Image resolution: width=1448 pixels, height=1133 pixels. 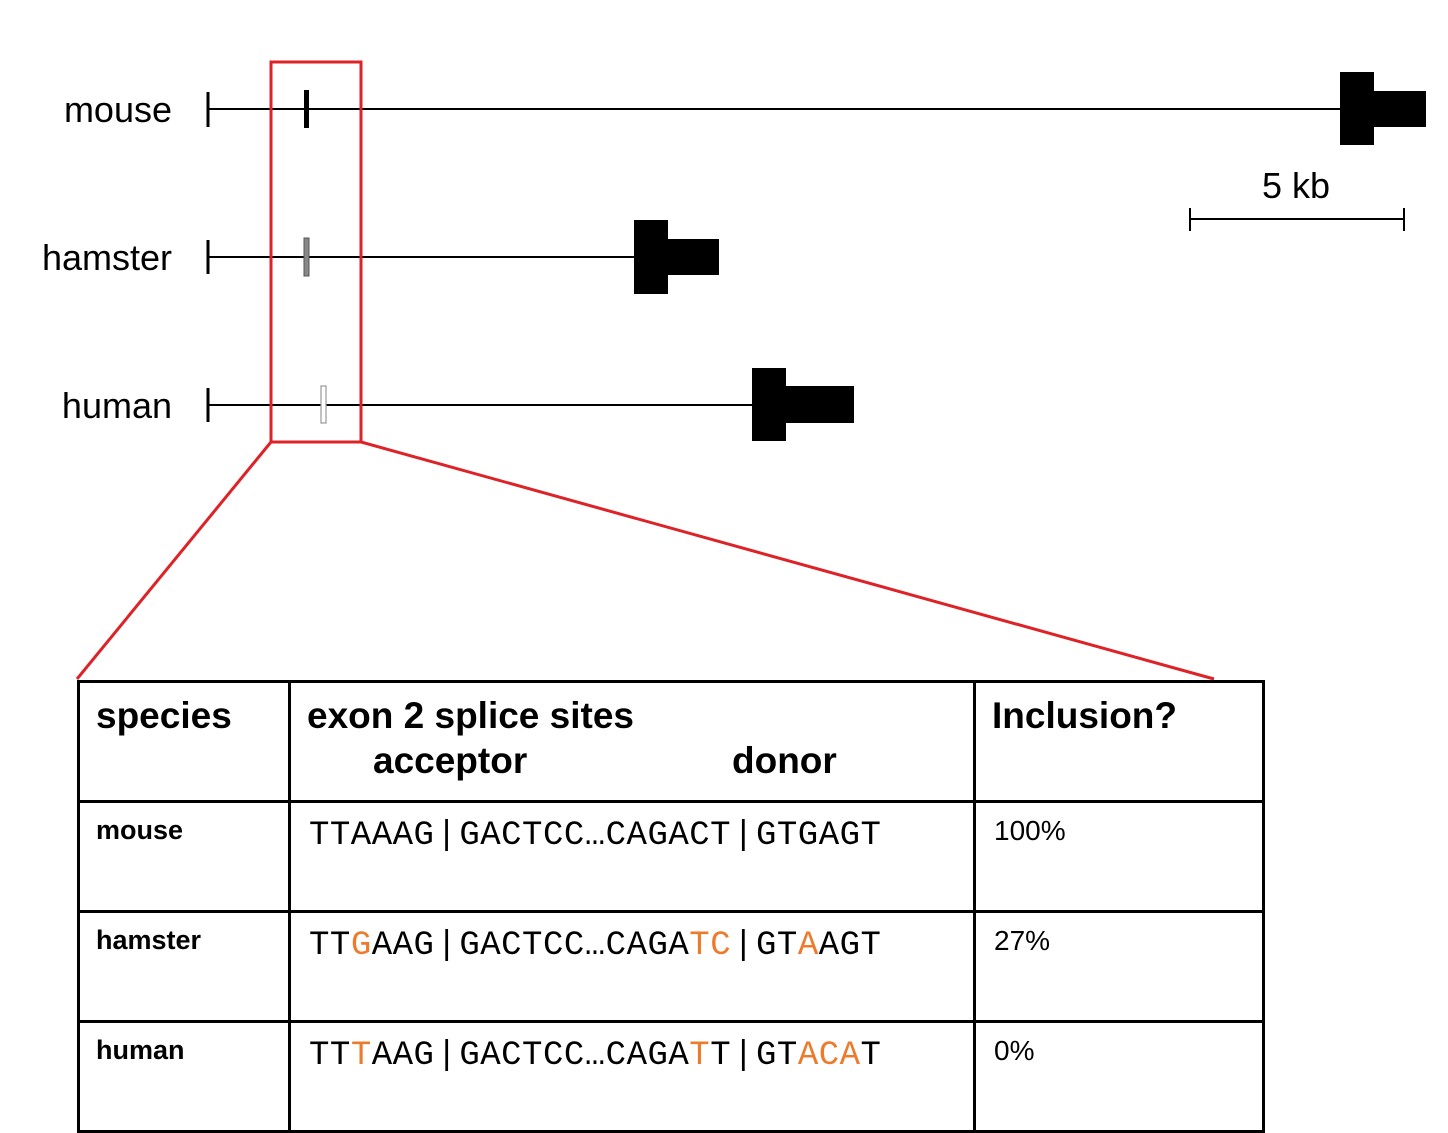 I want to click on exon2-highlight-box, so click(x=316, y=252).